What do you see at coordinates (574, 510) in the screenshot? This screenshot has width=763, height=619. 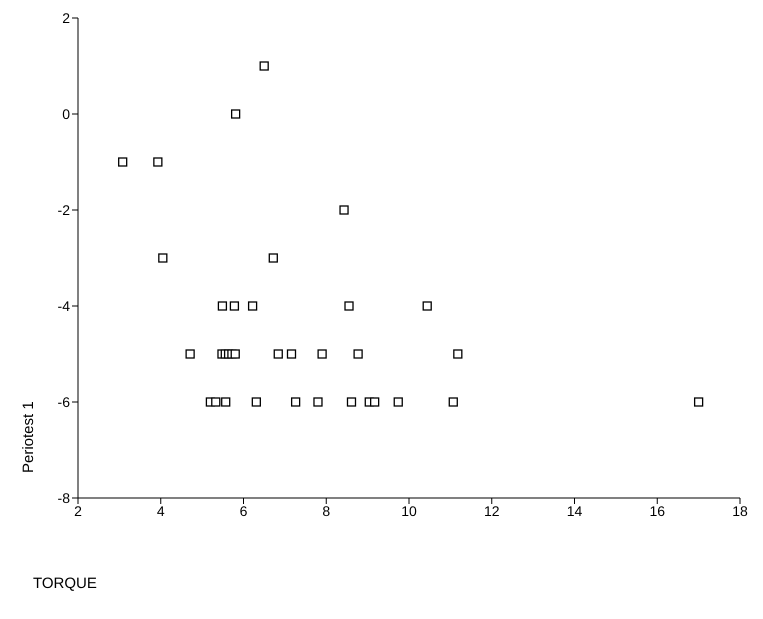 I see `x-tick-label: 14` at bounding box center [574, 510].